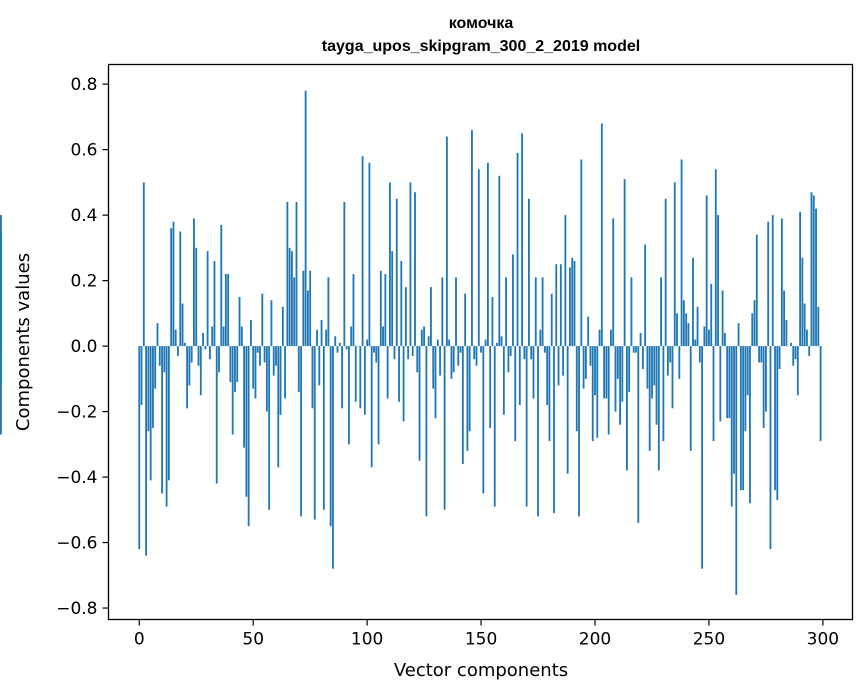  What do you see at coordinates (83, 85) in the screenshot?
I see `y-tick-label: 0.8` at bounding box center [83, 85].